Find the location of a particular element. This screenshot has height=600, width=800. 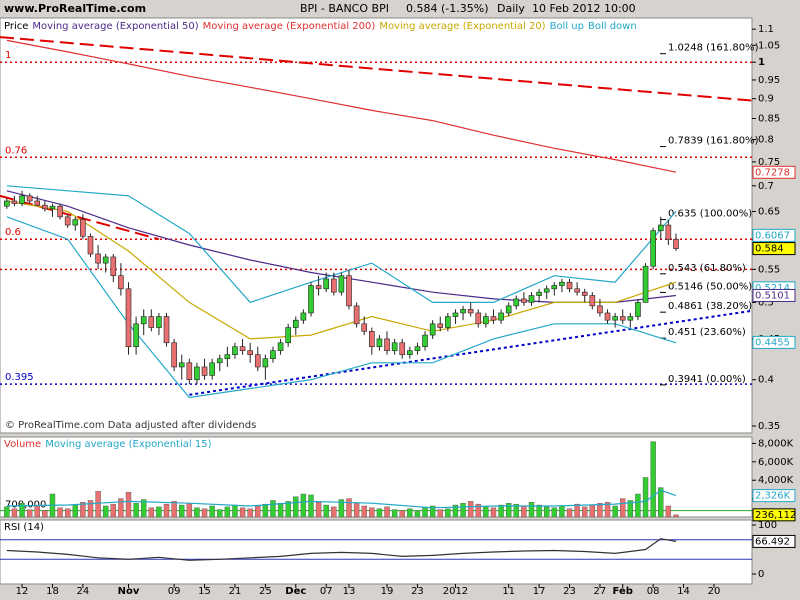

value-box-label: 0.6067 is located at coordinates (772, 235).